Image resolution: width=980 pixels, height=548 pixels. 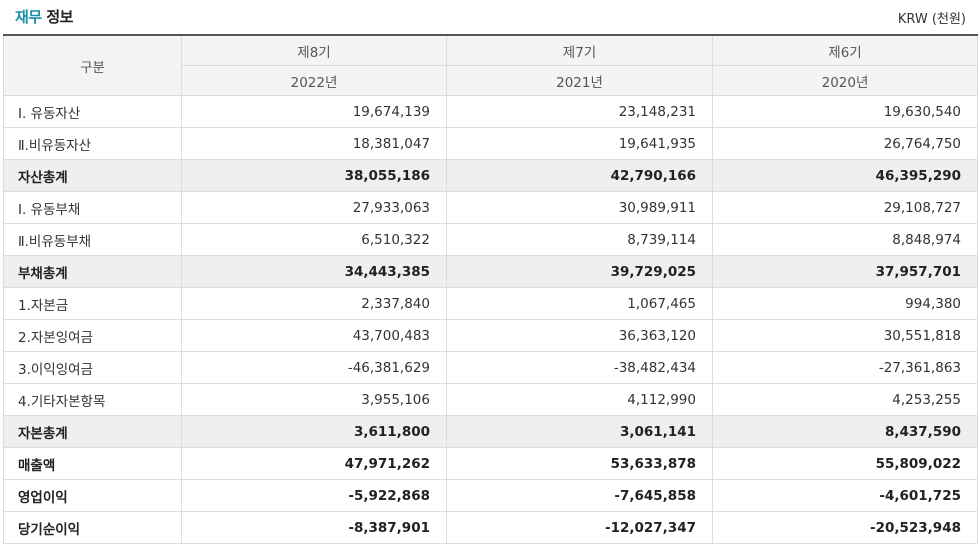 I want to click on value-cell: 23,148,231, so click(x=579, y=111).